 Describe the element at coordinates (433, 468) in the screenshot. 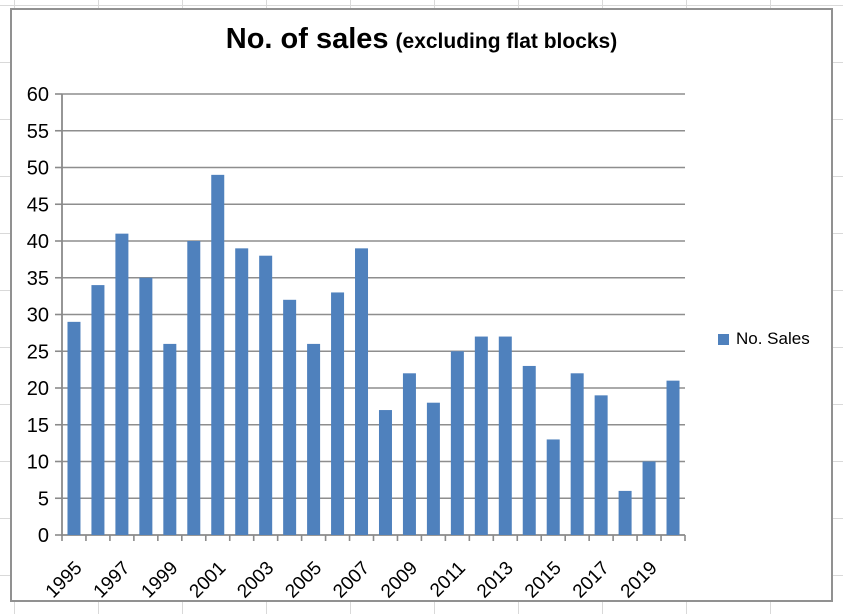

I see `bar-2010` at that location.